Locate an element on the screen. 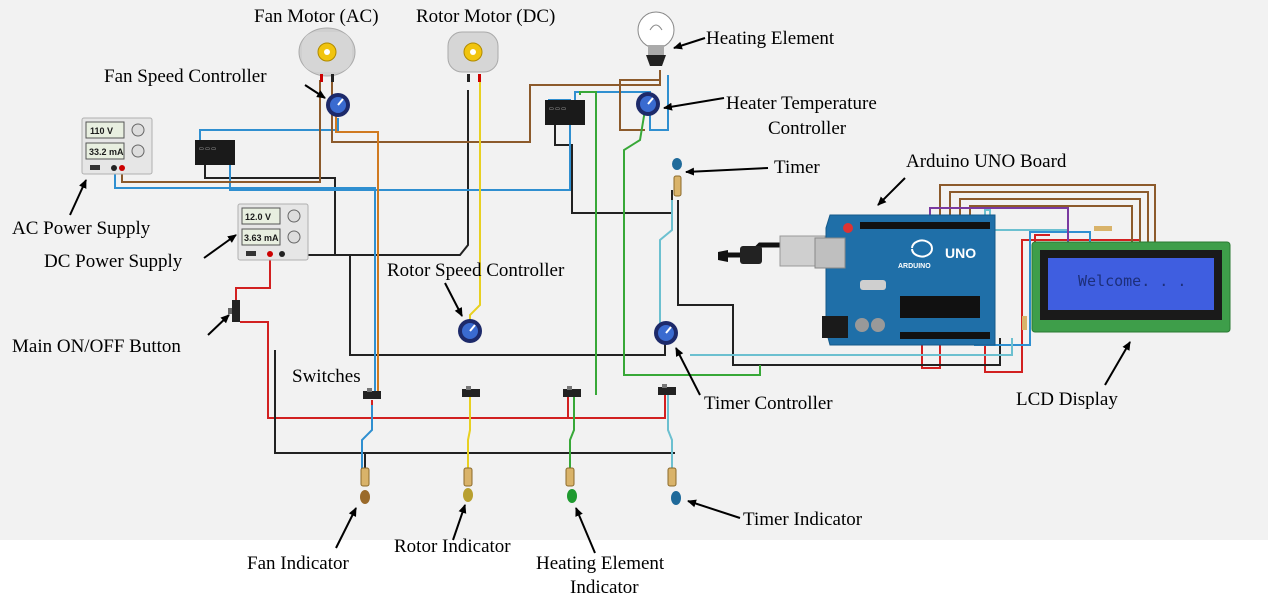  fan-motor is located at coordinates (327, 54).